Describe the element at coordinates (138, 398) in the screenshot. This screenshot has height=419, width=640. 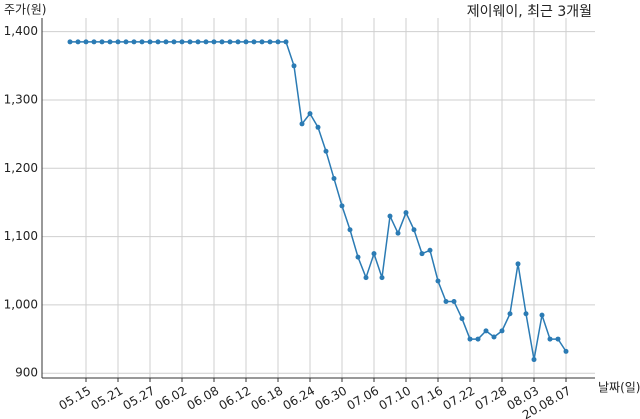
I see `x-tick-label: 05.27` at that location.